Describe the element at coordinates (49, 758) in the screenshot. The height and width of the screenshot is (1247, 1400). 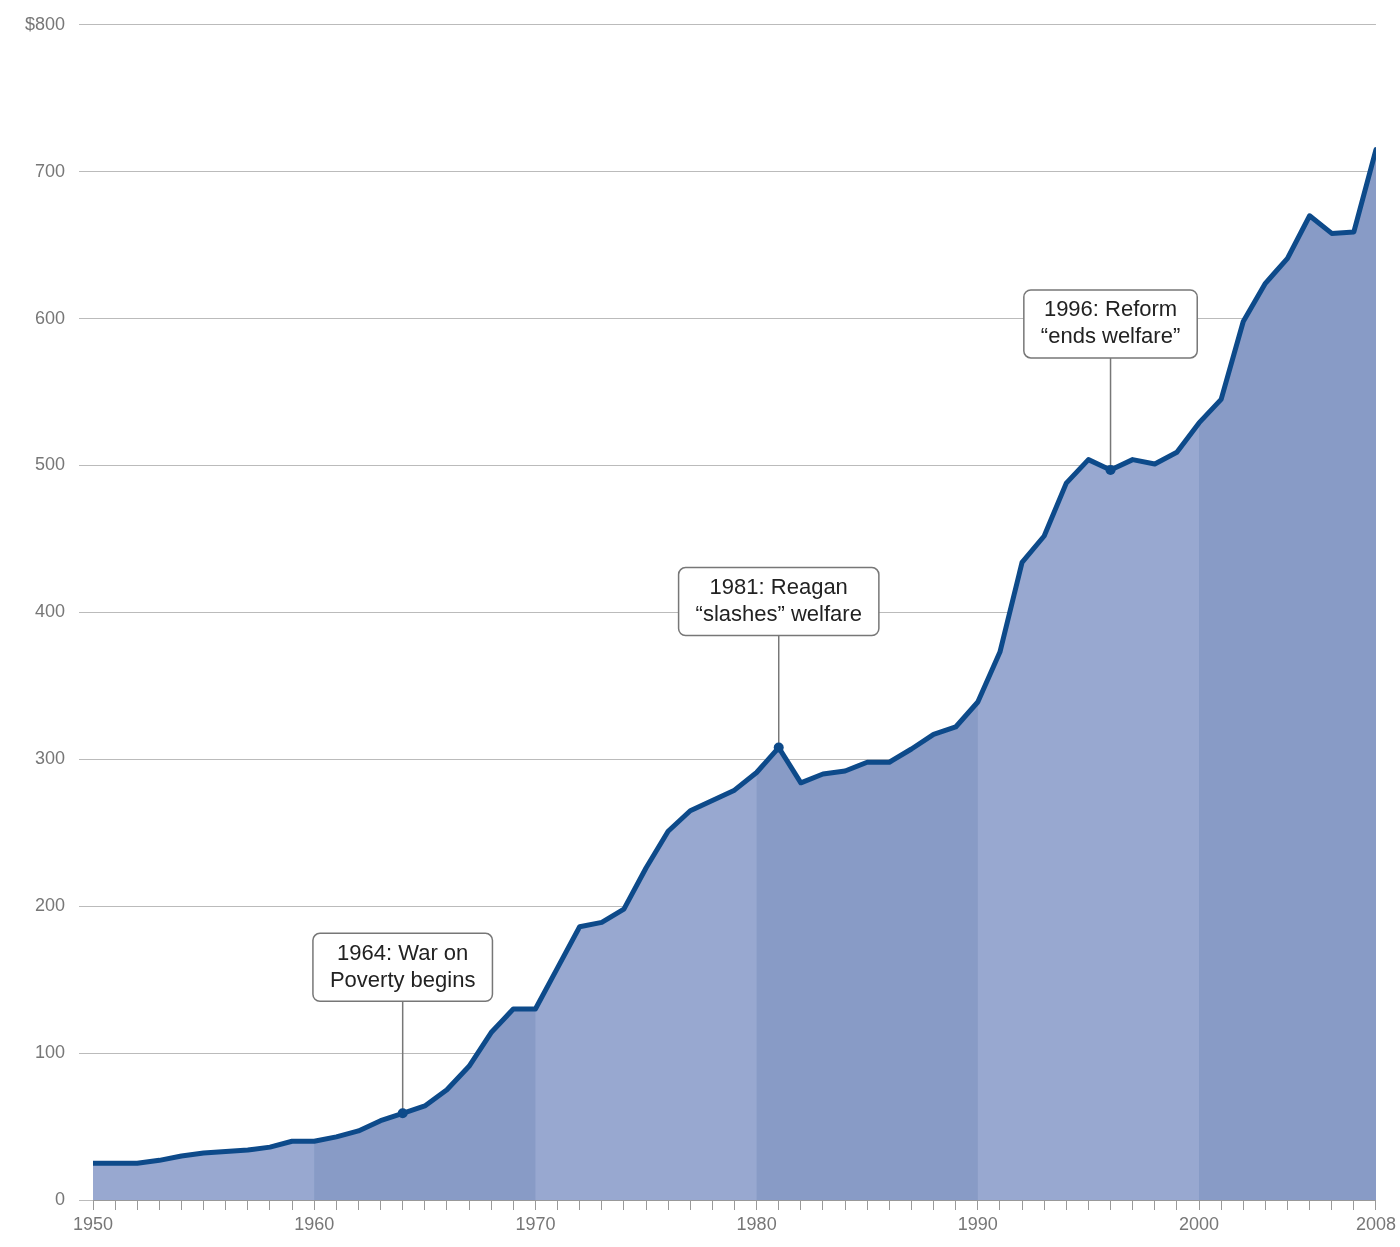
I see `y-tick-label: 300` at that location.